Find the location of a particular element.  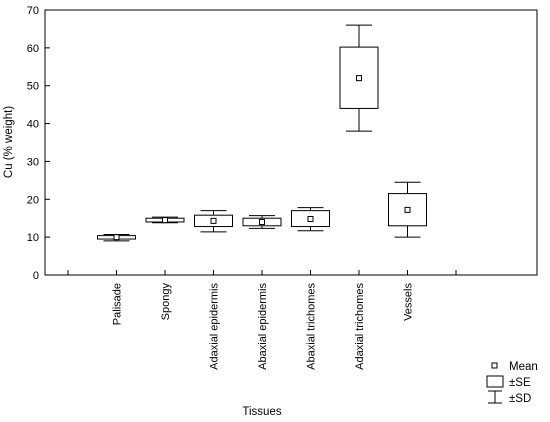

y-tick-label: 40 is located at coordinates (33, 125).